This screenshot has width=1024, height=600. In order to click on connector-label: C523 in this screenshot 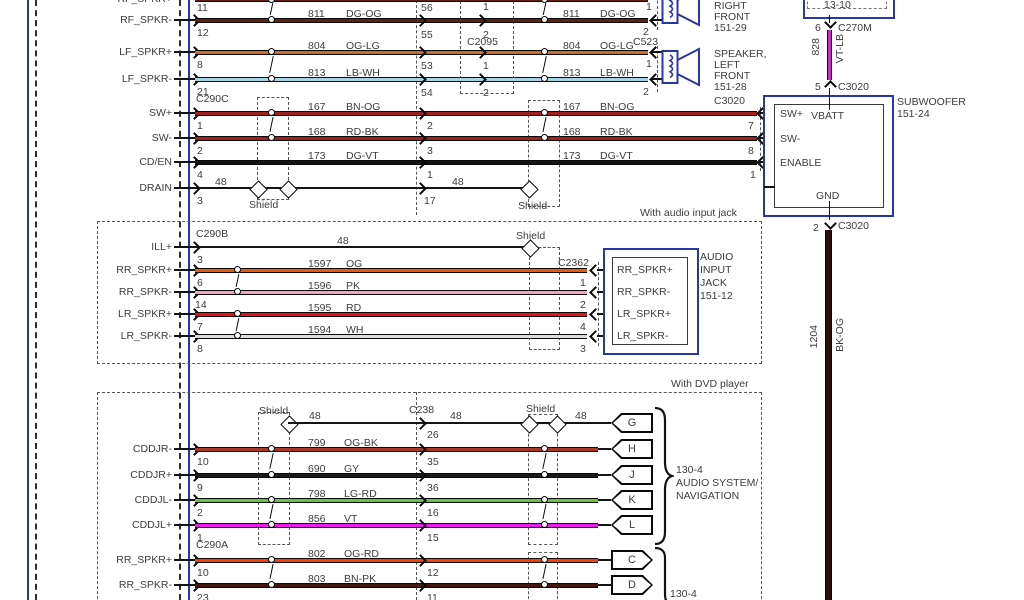, I will do `click(646, 42)`.